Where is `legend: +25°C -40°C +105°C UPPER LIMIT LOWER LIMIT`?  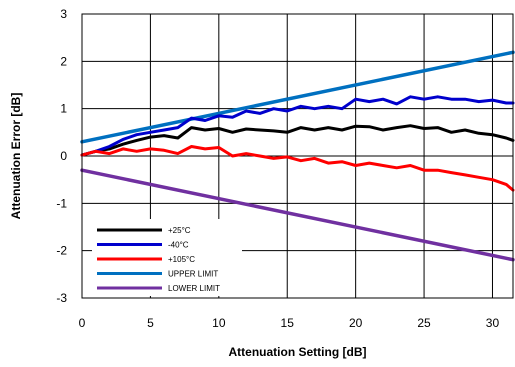
legend: +25°C -40°C +105°C UPPER LIMIT LOWER LIMIT is located at coordinates (167, 257).